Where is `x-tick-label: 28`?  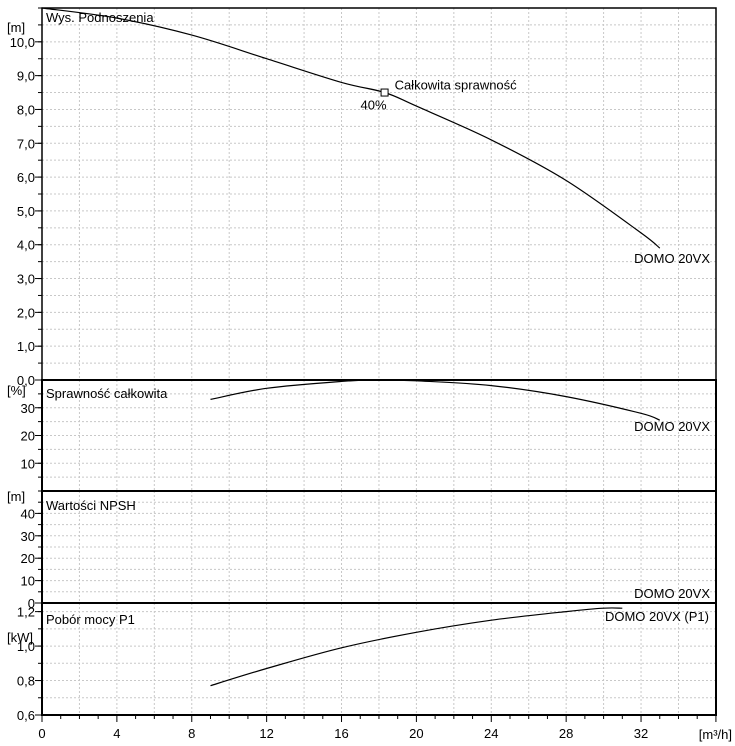 x-tick-label: 28 is located at coordinates (566, 733).